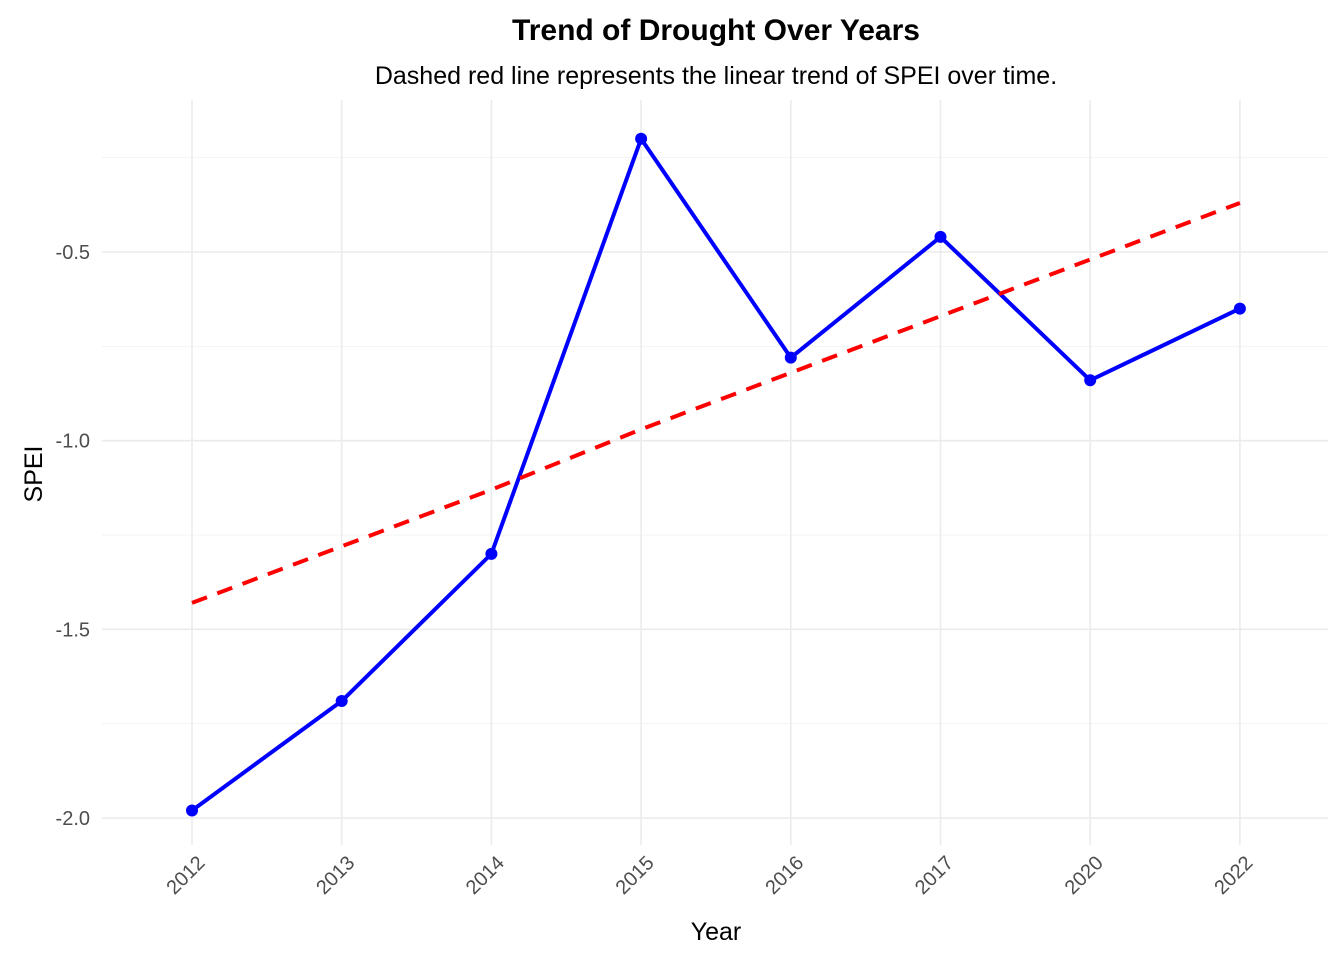 The image size is (1344, 960). I want to click on spei-point-2016, so click(790, 357).